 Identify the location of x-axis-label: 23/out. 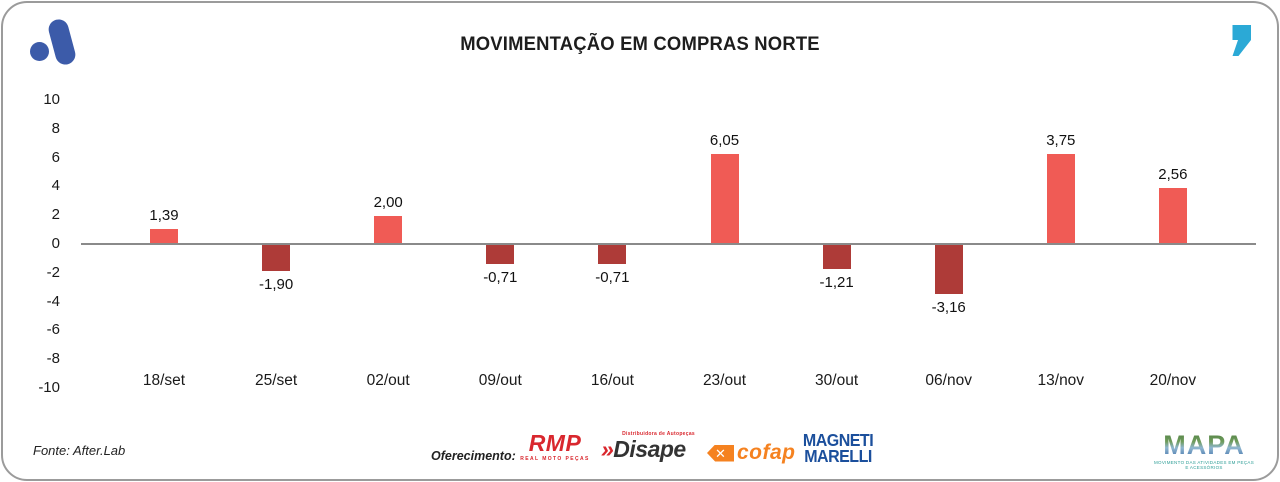
(724, 380).